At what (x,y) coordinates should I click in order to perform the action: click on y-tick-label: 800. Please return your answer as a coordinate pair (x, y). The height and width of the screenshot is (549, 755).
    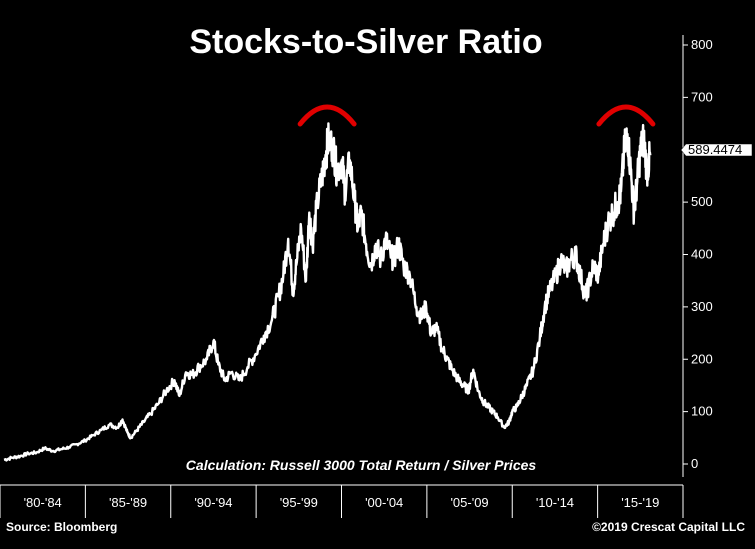
    Looking at the image, I should click on (702, 44).